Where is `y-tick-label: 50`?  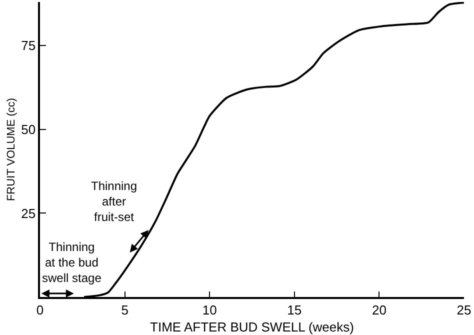 y-tick-label: 50 is located at coordinates (28, 129).